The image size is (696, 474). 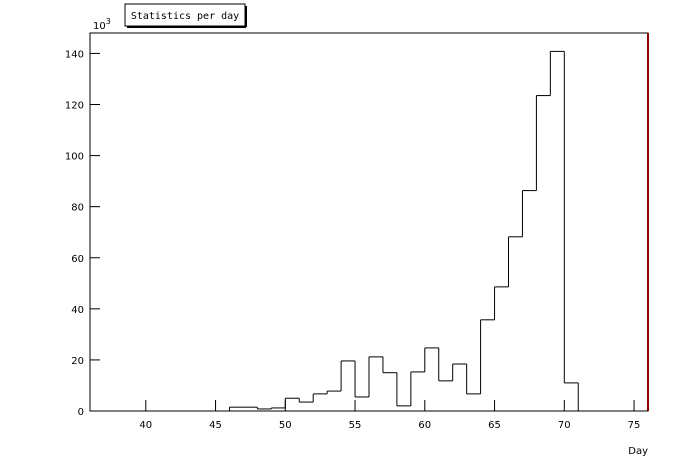 I want to click on x-tick-label: 40, so click(x=145, y=425).